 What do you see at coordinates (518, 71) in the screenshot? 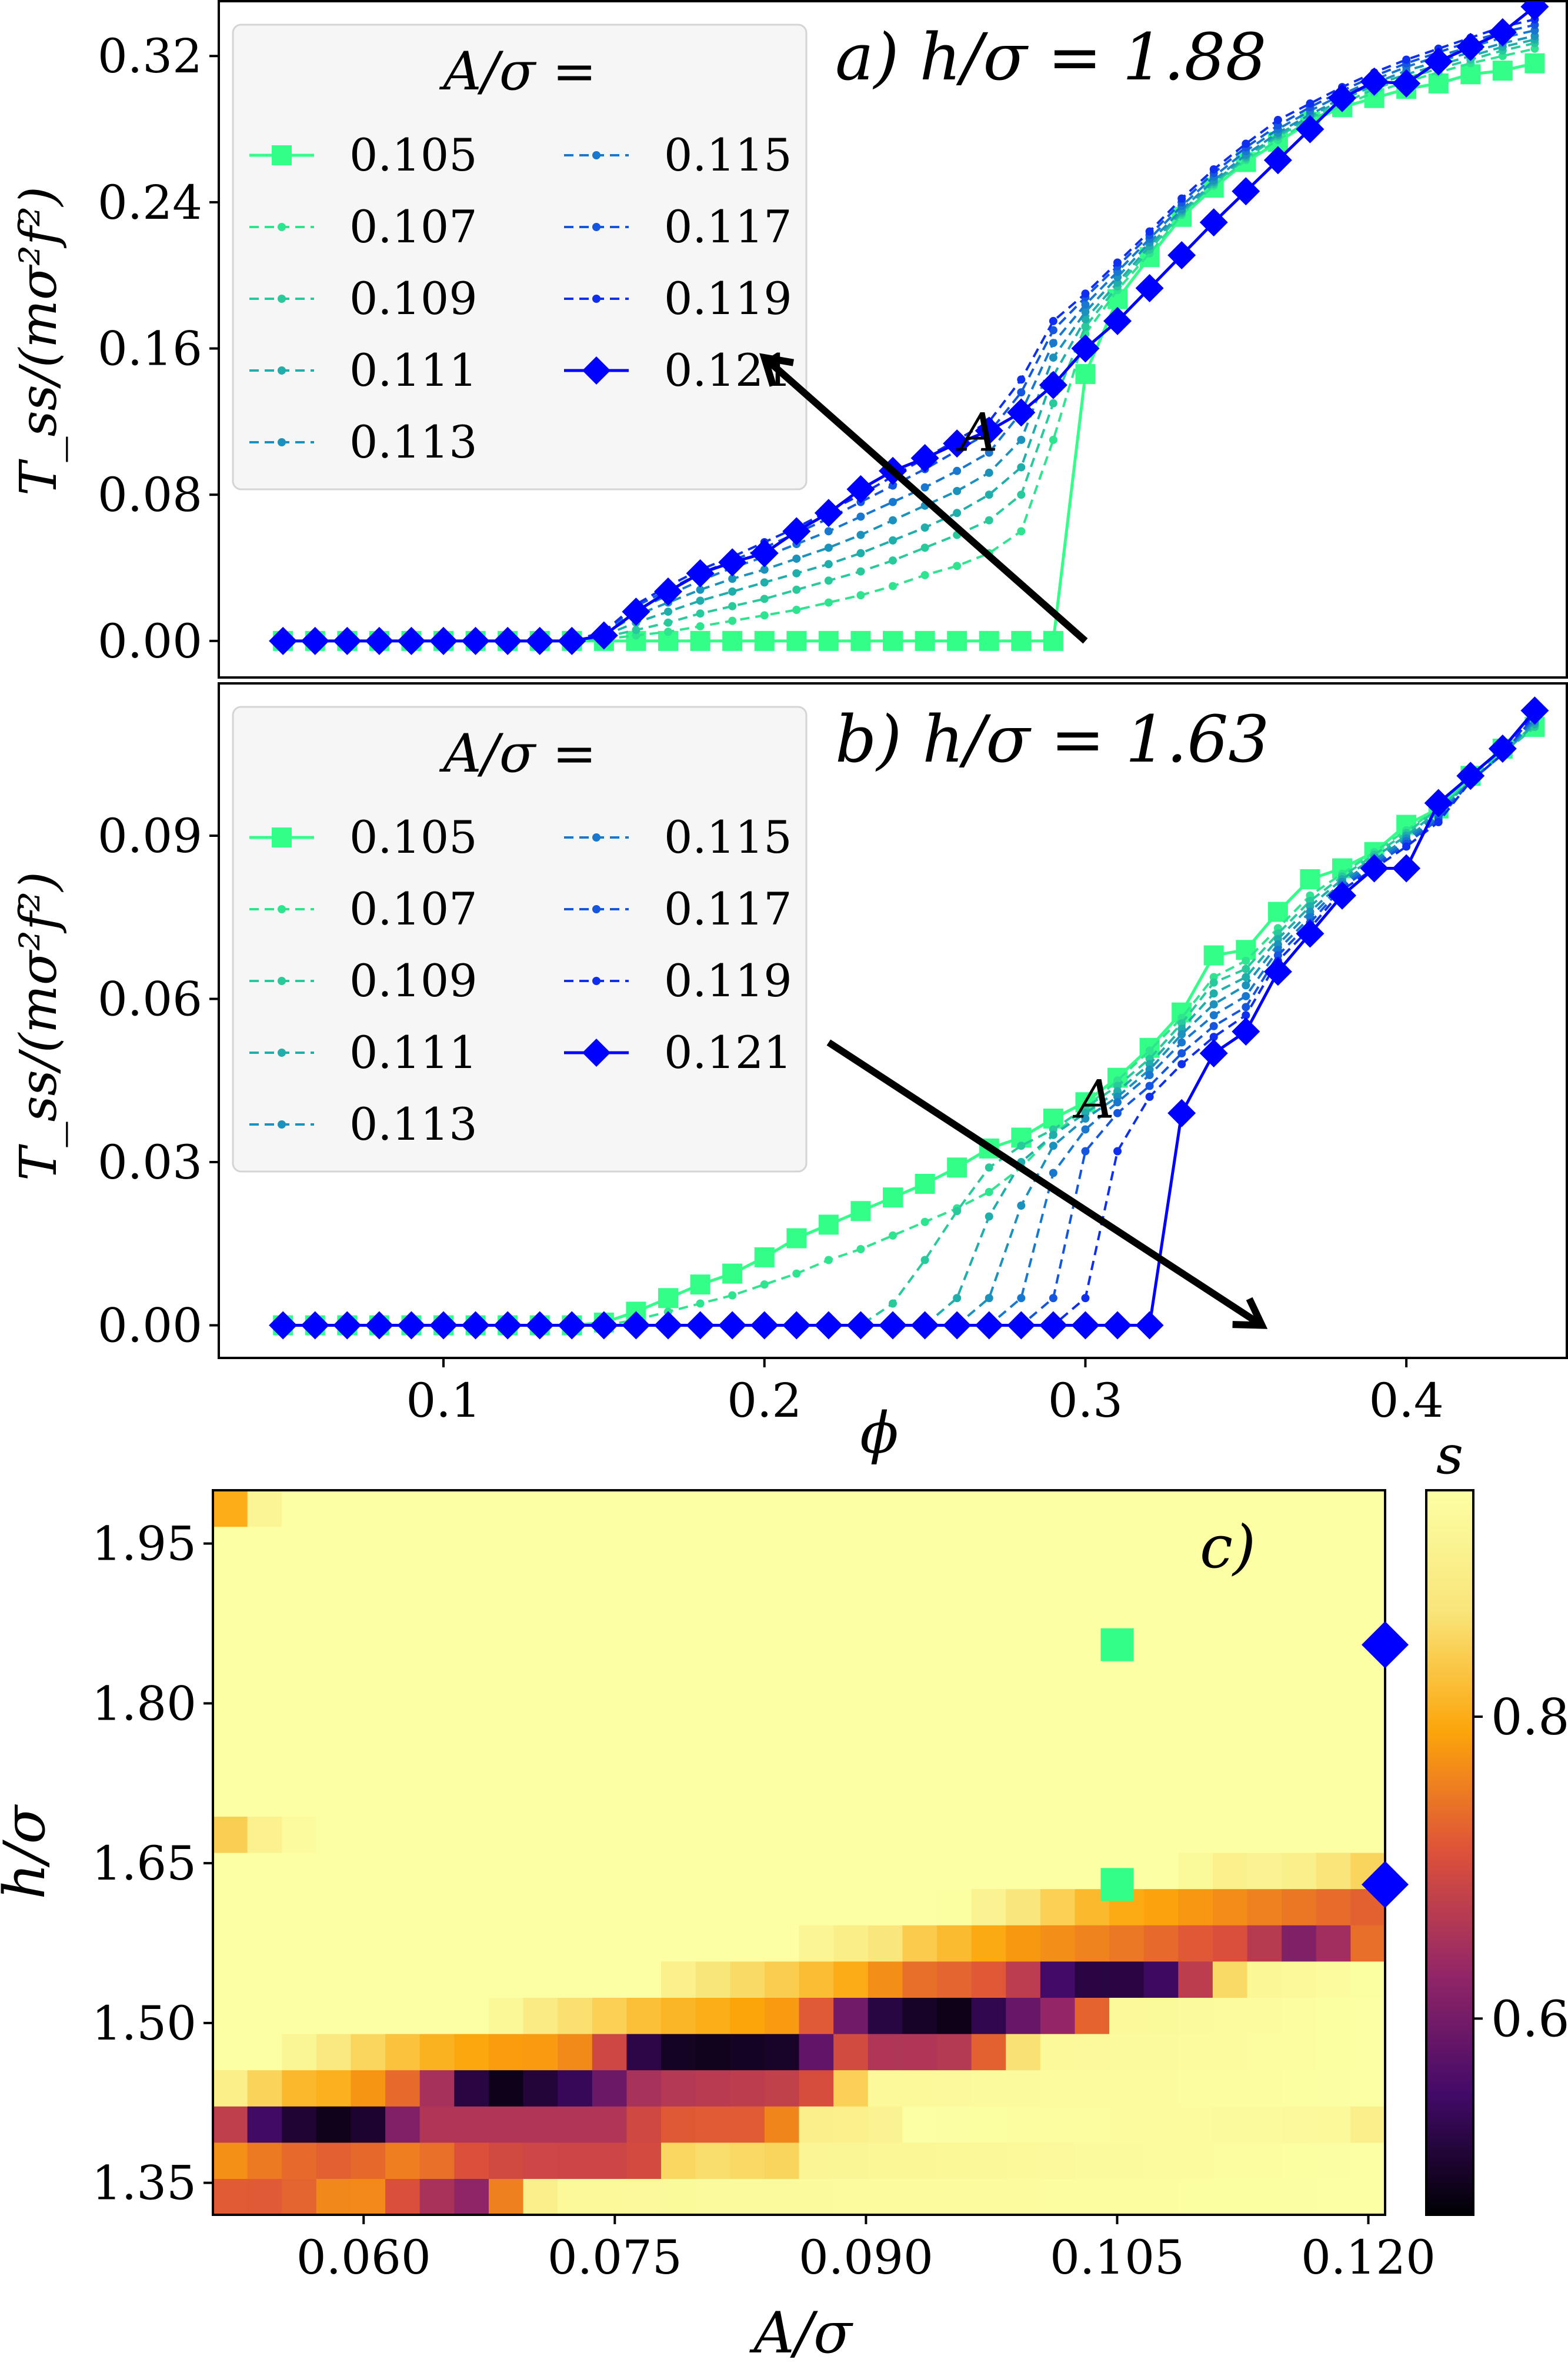
I see `legend-title: A/σ =` at bounding box center [518, 71].